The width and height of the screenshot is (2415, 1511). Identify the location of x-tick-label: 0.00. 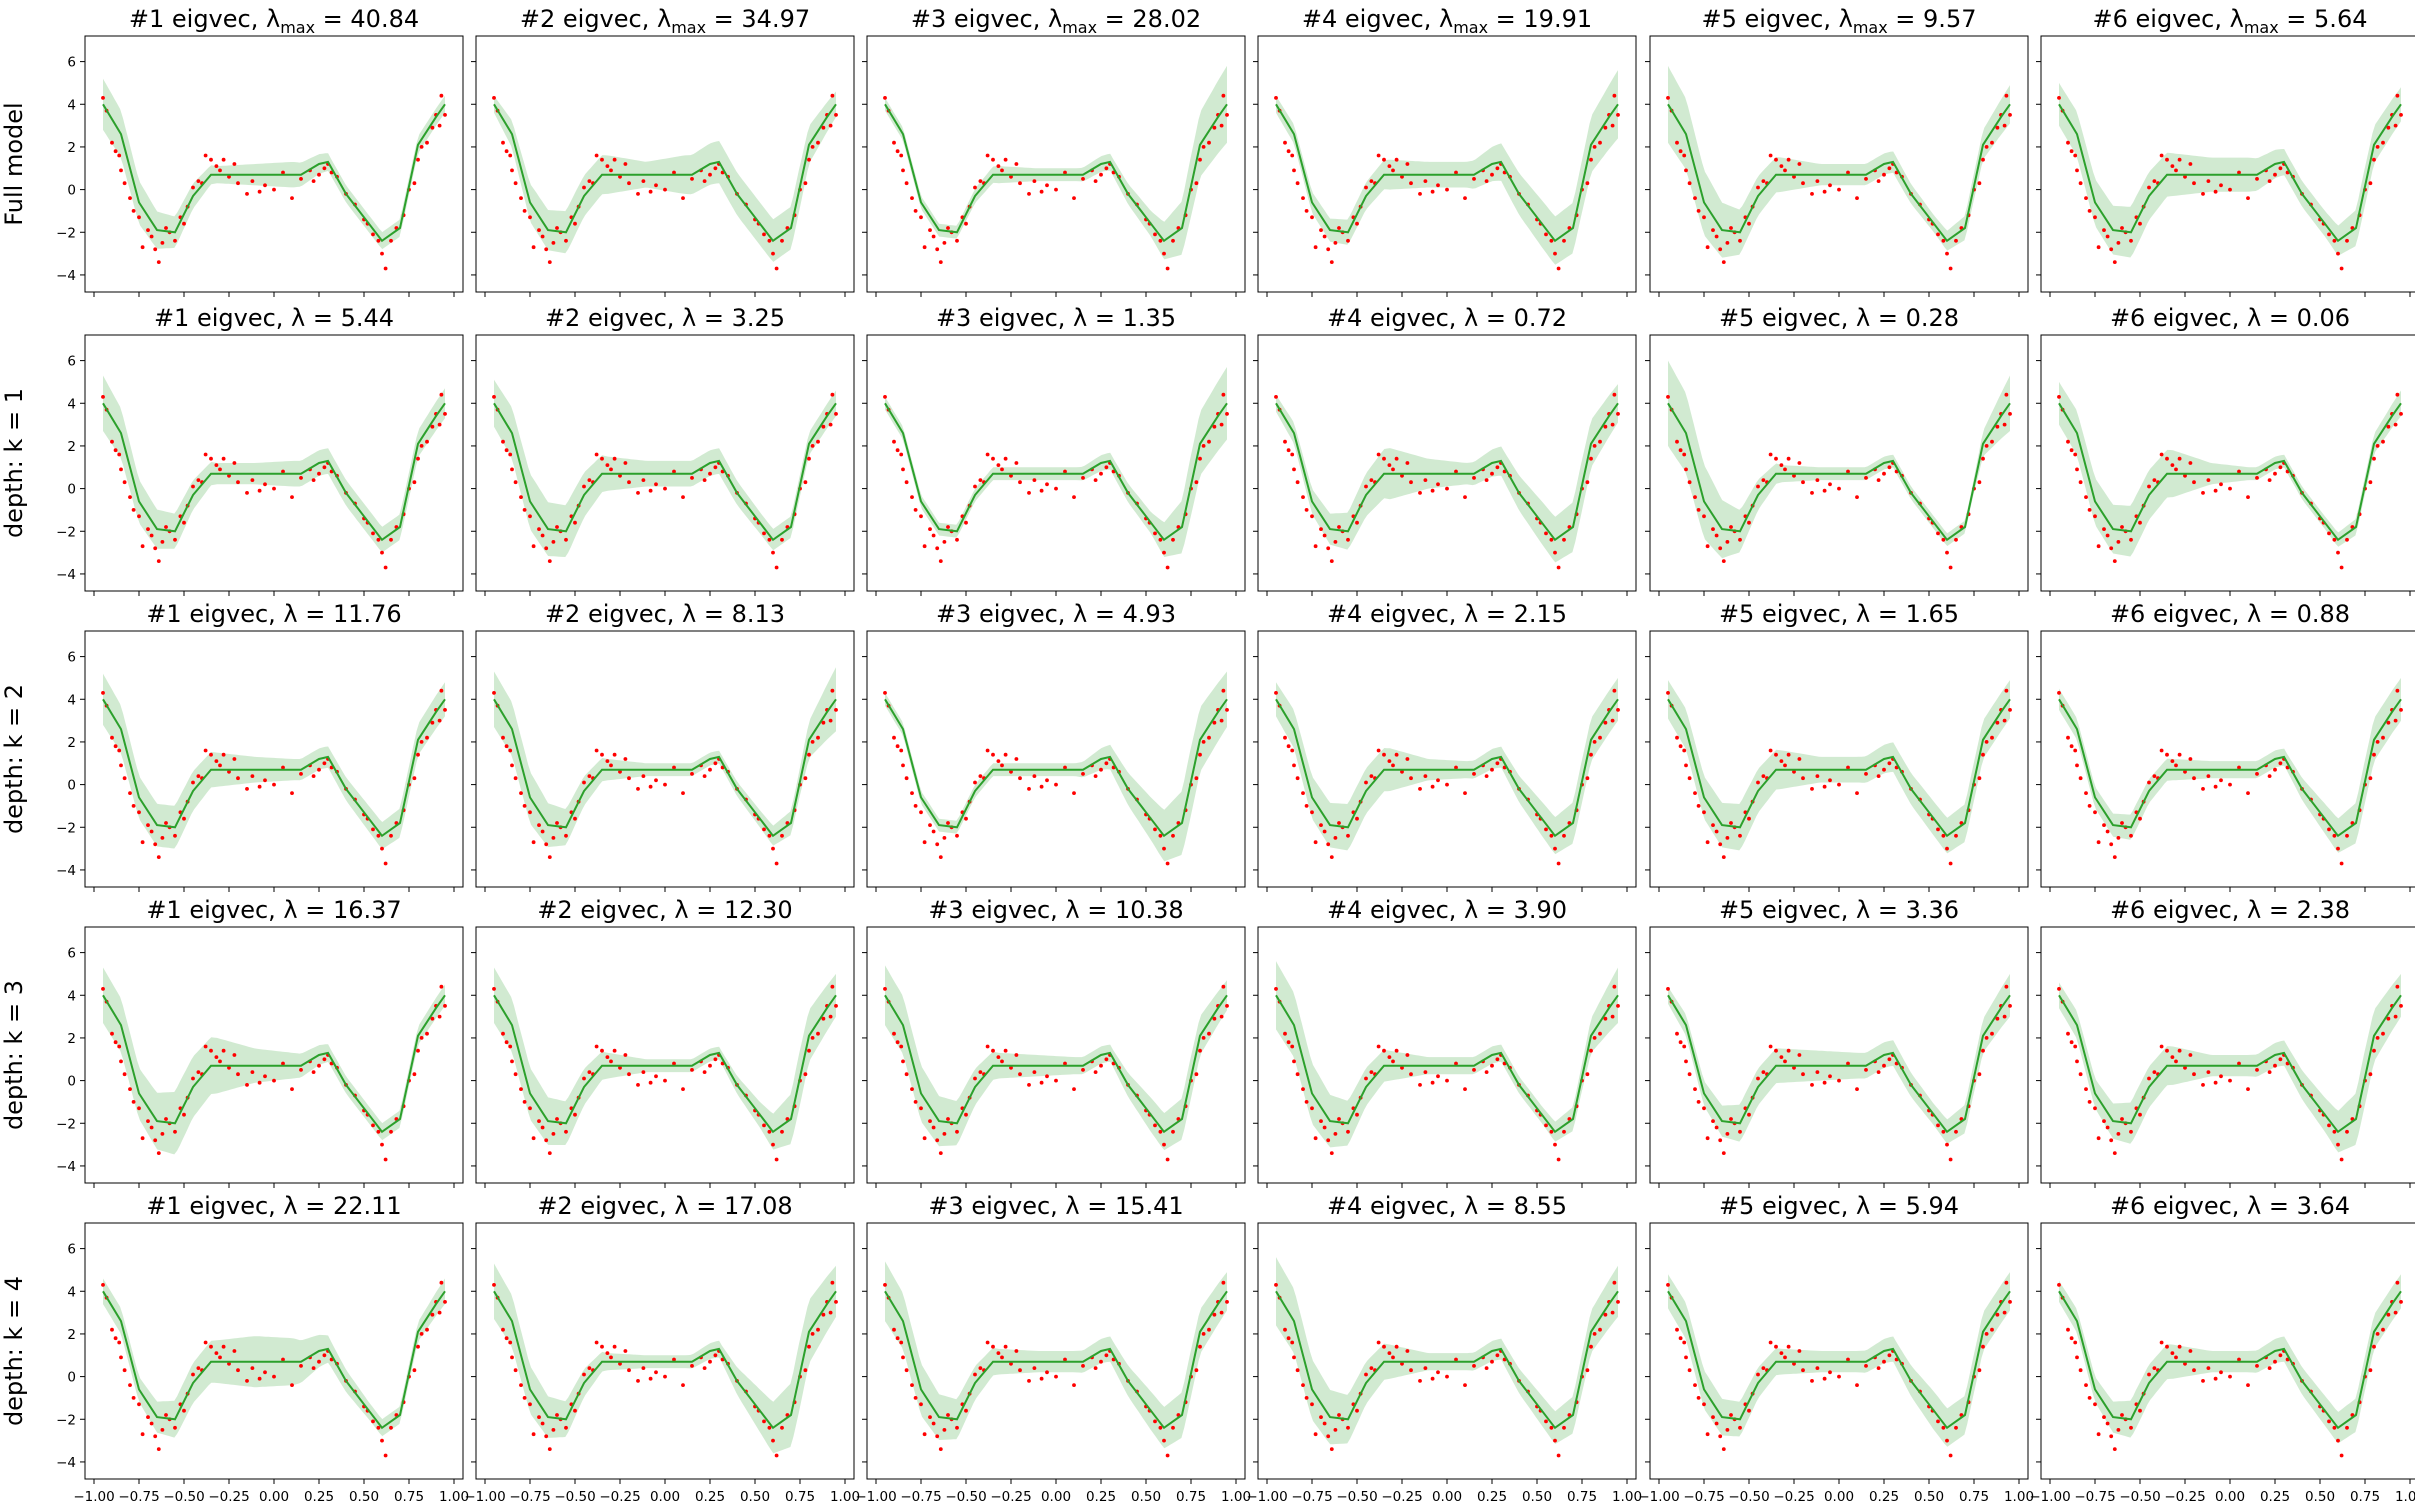
(665, 1497).